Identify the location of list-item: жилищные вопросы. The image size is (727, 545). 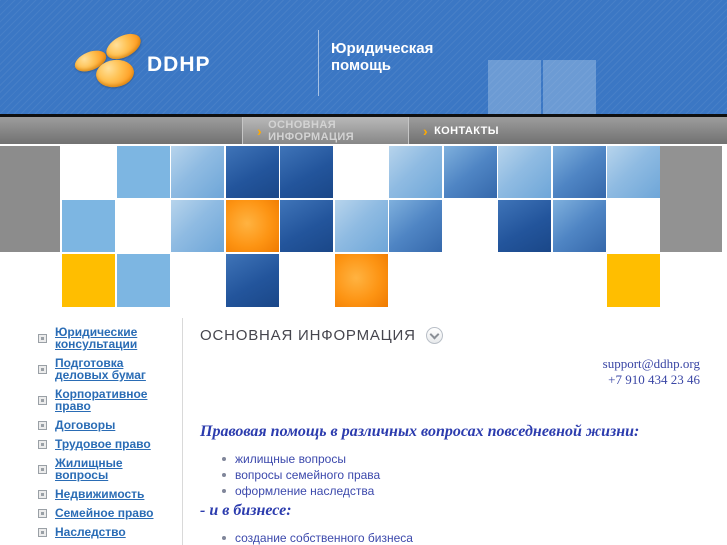
(301, 459).